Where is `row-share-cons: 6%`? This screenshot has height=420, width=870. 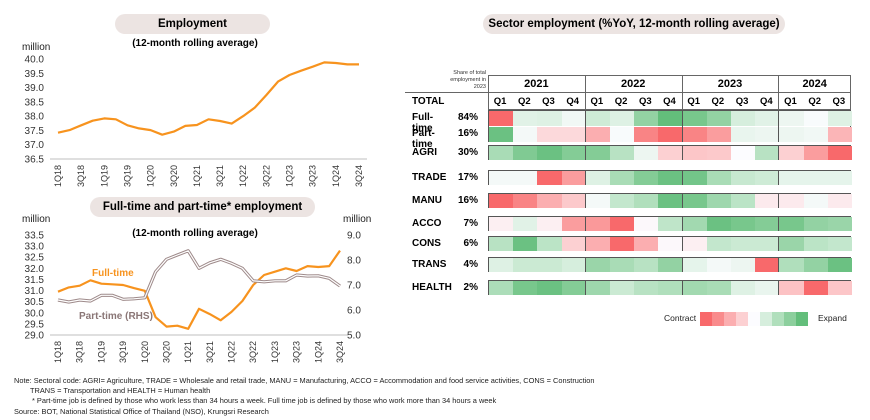 row-share-cons: 6% is located at coordinates (470, 243).